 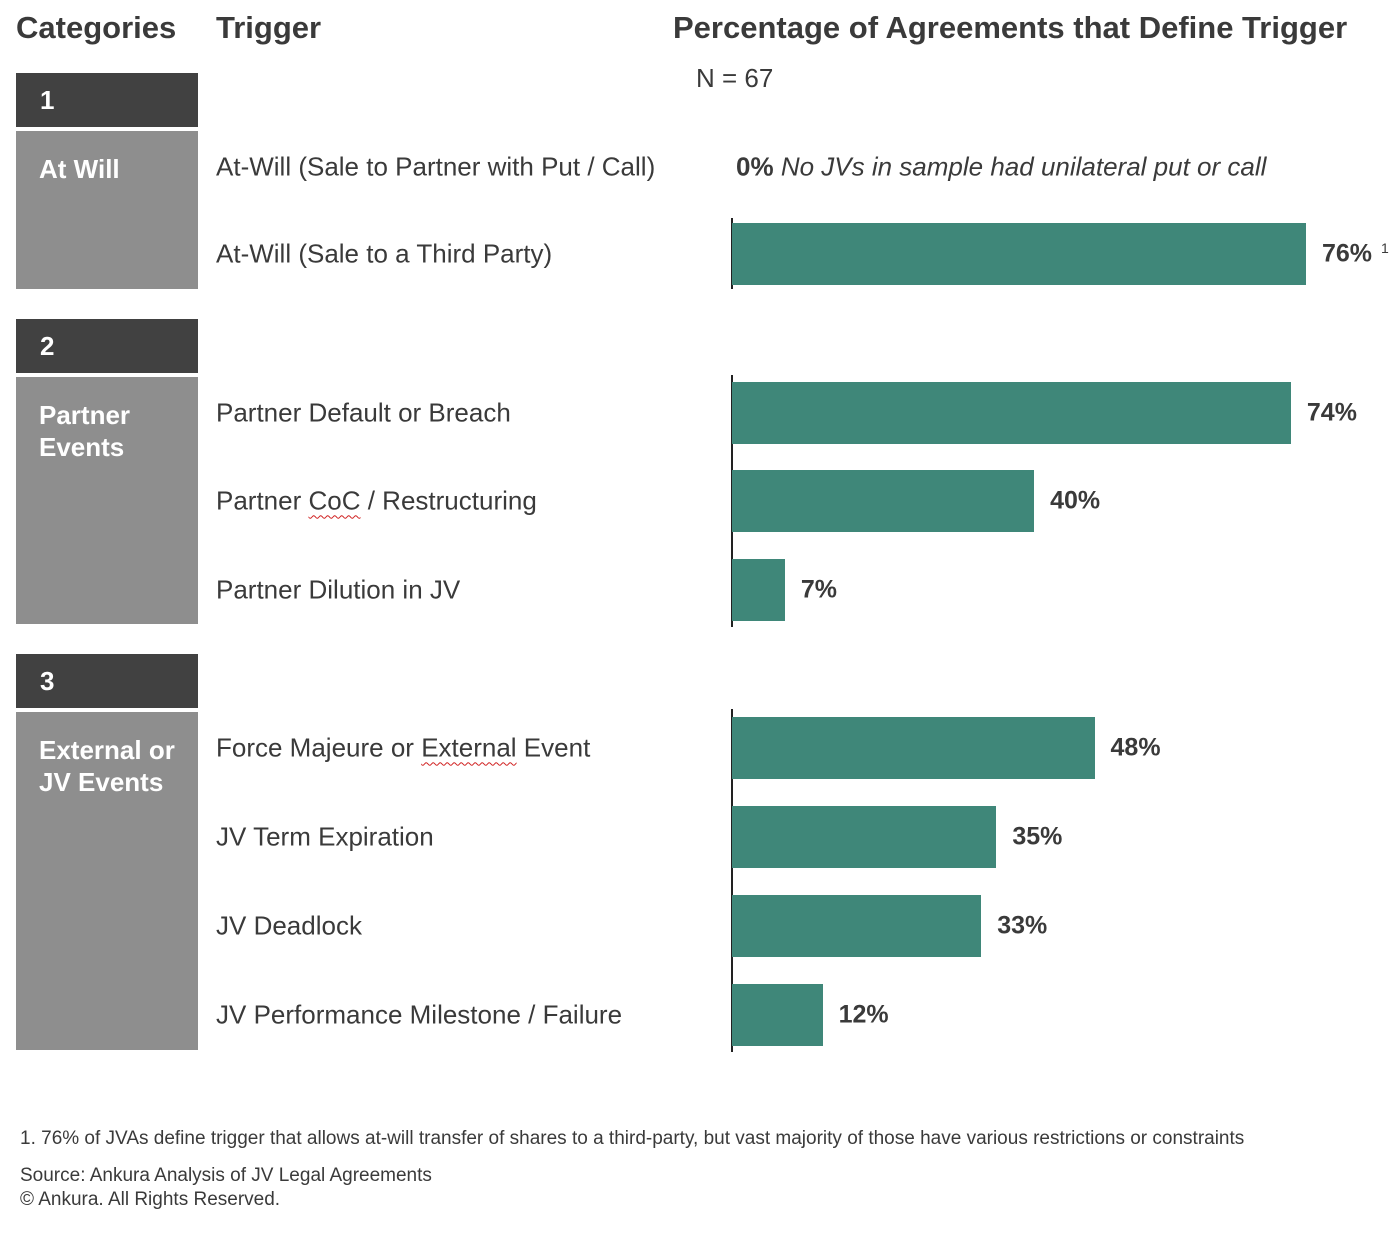 I want to click on zero-value-label: 0%, so click(x=755, y=166).